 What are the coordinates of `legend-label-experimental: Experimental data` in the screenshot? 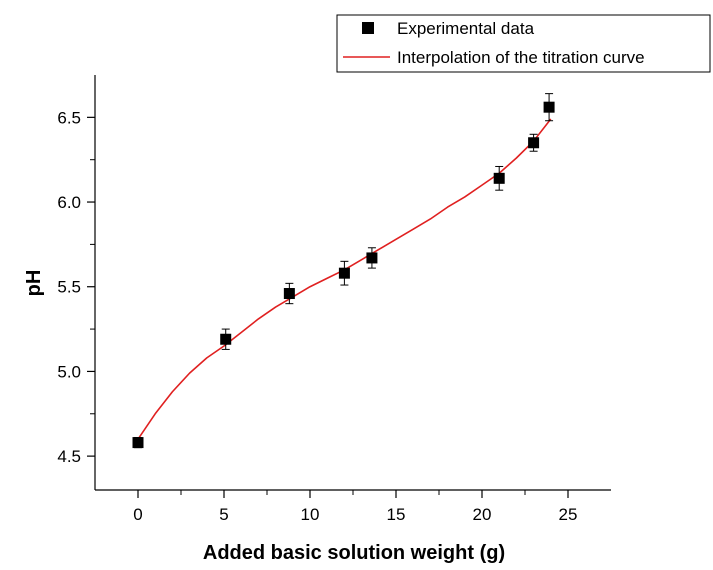 It's located at (466, 28).